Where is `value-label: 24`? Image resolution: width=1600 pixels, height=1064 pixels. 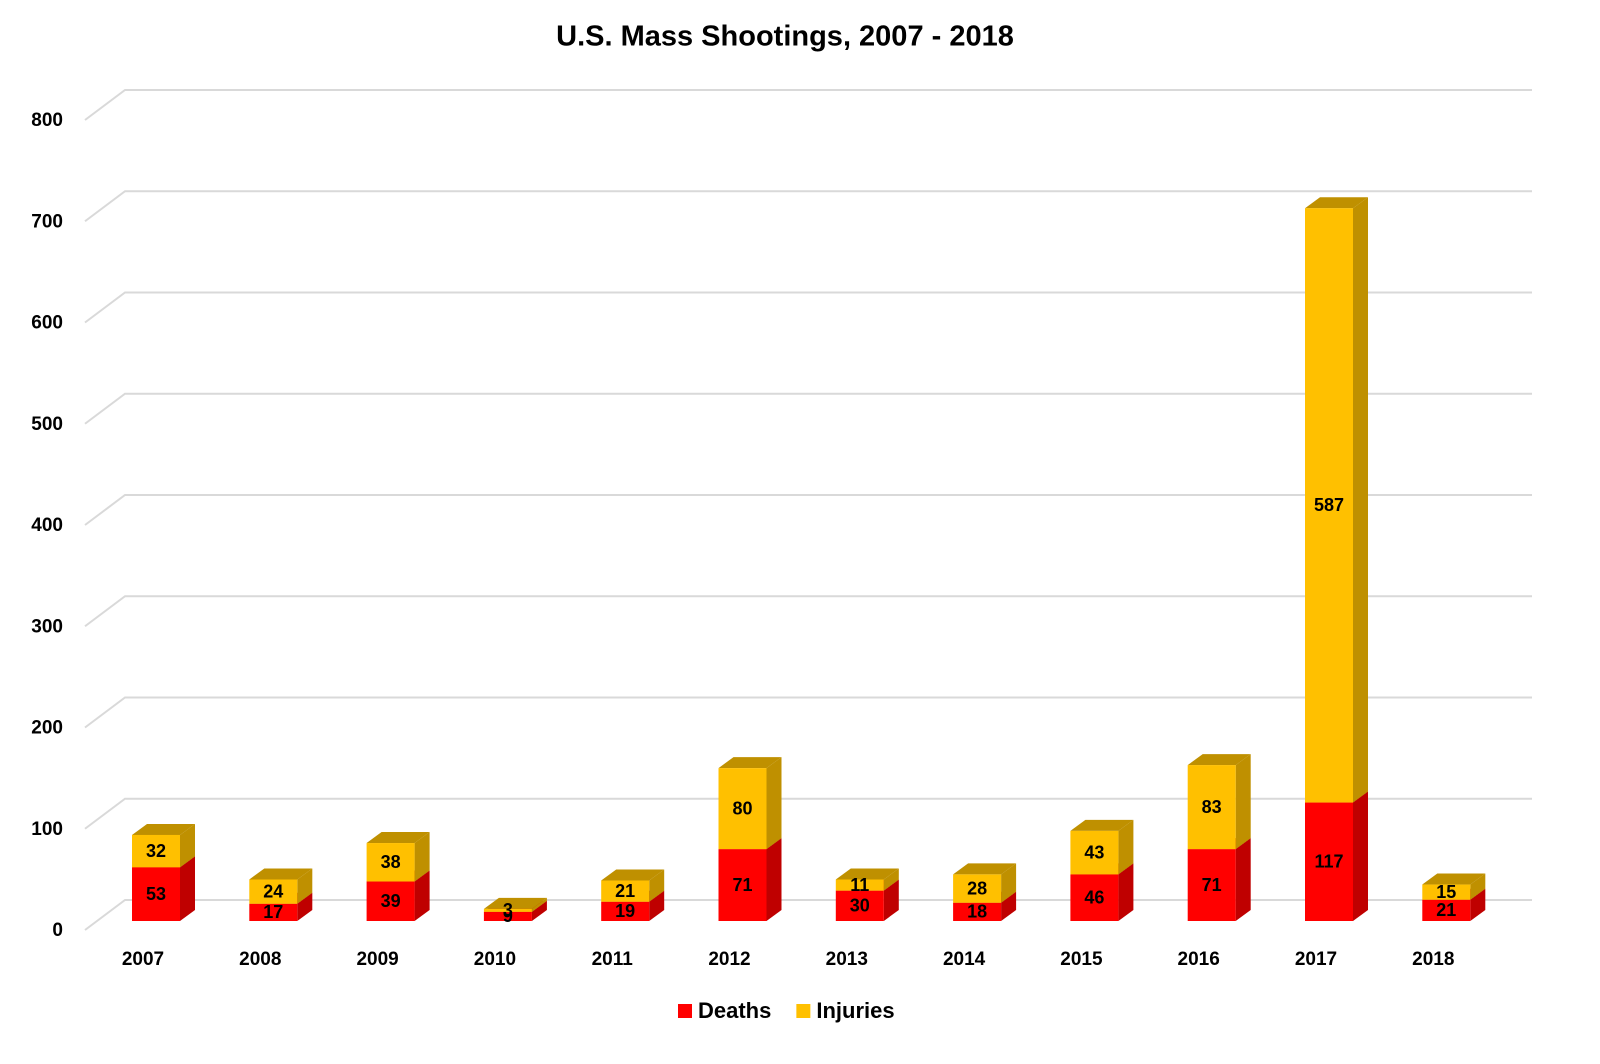 value-label: 24 is located at coordinates (273, 891).